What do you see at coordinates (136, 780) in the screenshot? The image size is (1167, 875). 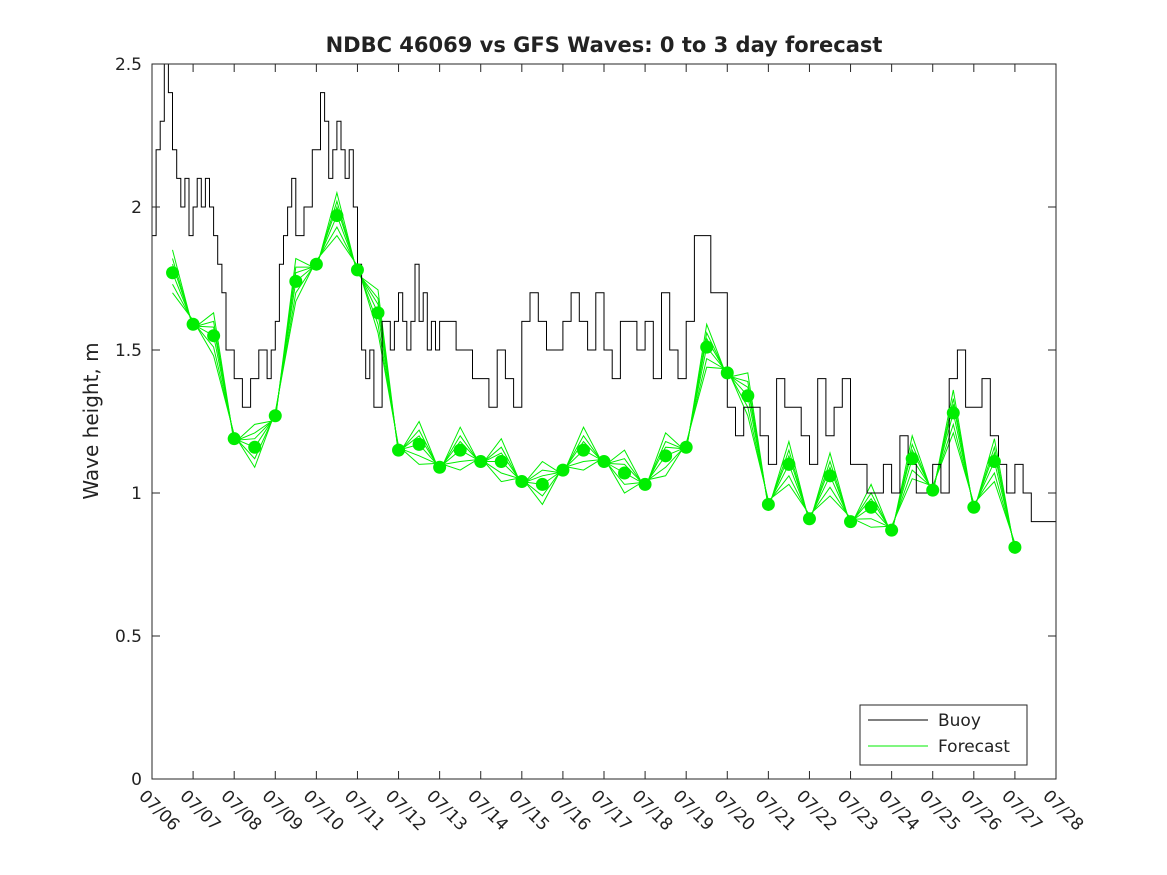 I see `y-tick-label: 0` at bounding box center [136, 780].